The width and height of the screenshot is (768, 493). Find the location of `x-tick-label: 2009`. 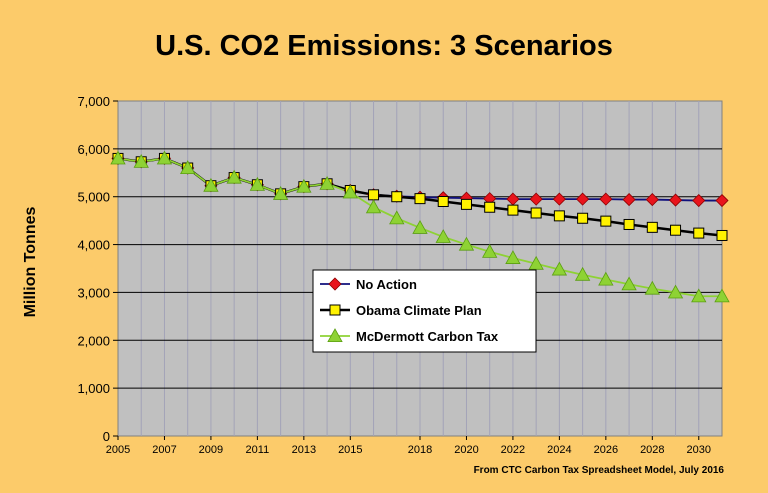

x-tick-label: 2009 is located at coordinates (211, 450).